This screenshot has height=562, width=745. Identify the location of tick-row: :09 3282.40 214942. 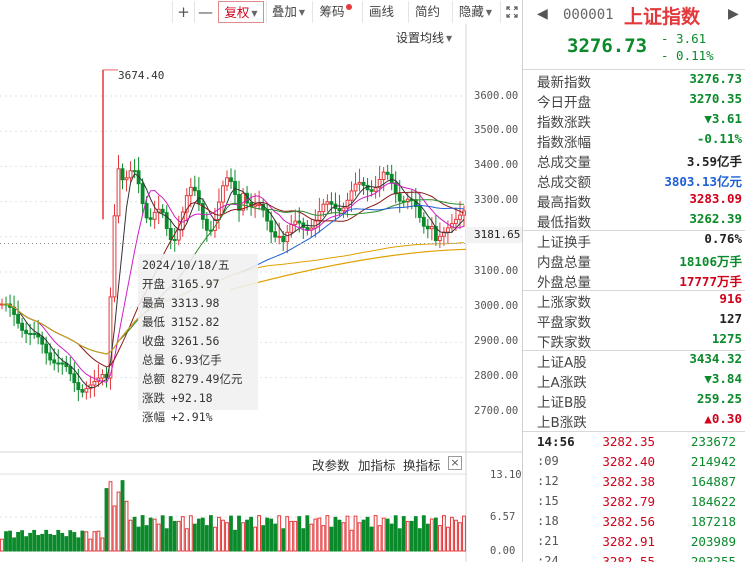
(634, 462).